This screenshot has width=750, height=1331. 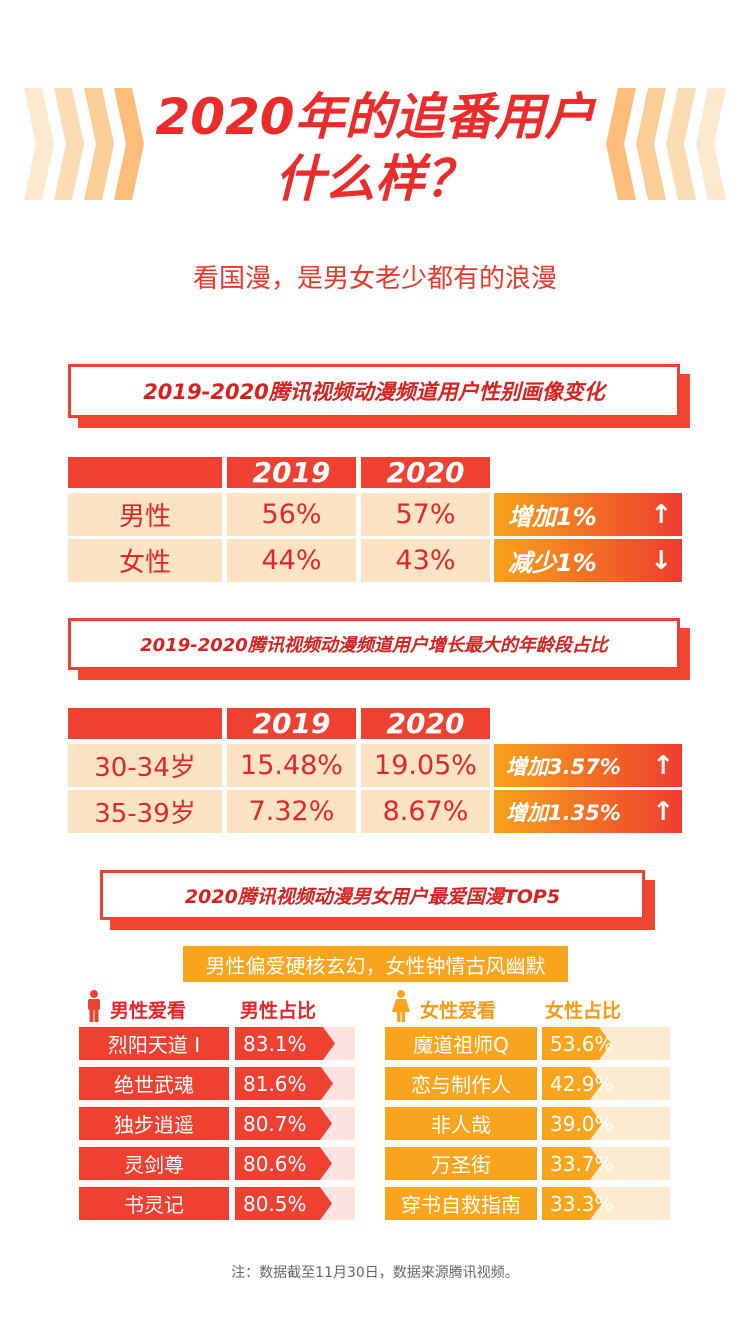 I want to click on footnote: 注：数据截至11月30日，数据来源腾讯视频。, so click(x=375, y=1273).